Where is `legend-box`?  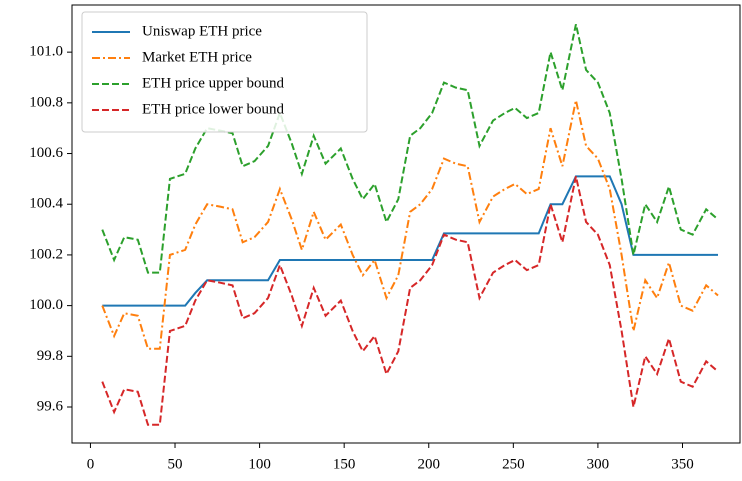
legend-box is located at coordinates (224, 72).